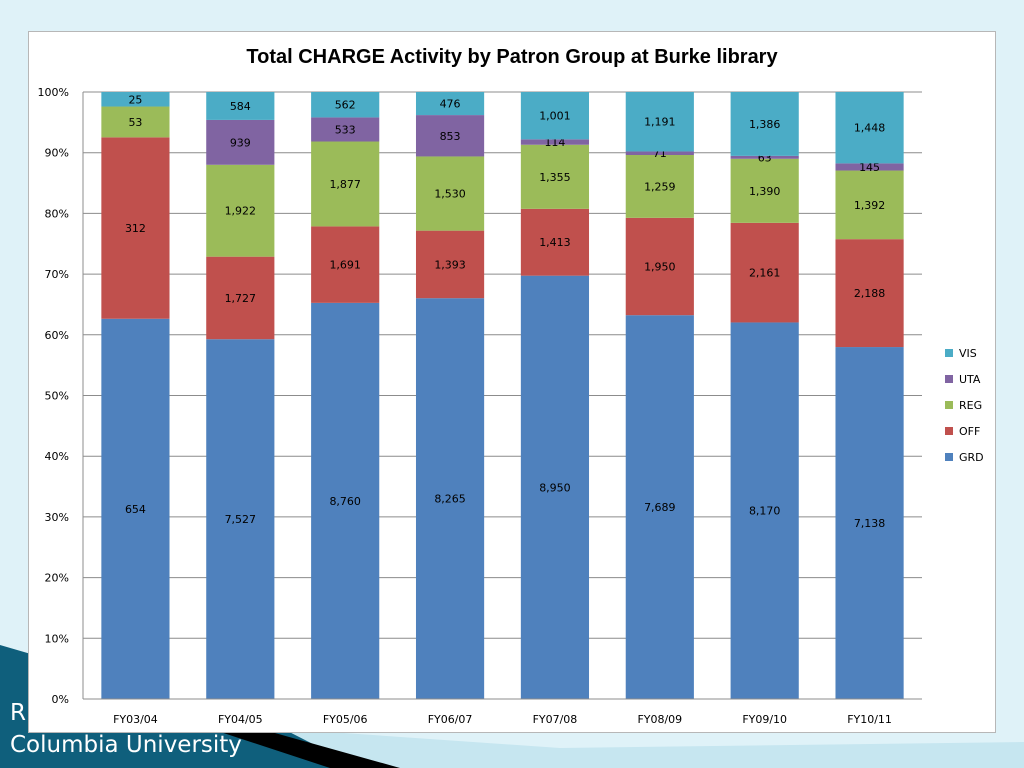  I want to click on legend-swatch-reg, so click(949, 405).